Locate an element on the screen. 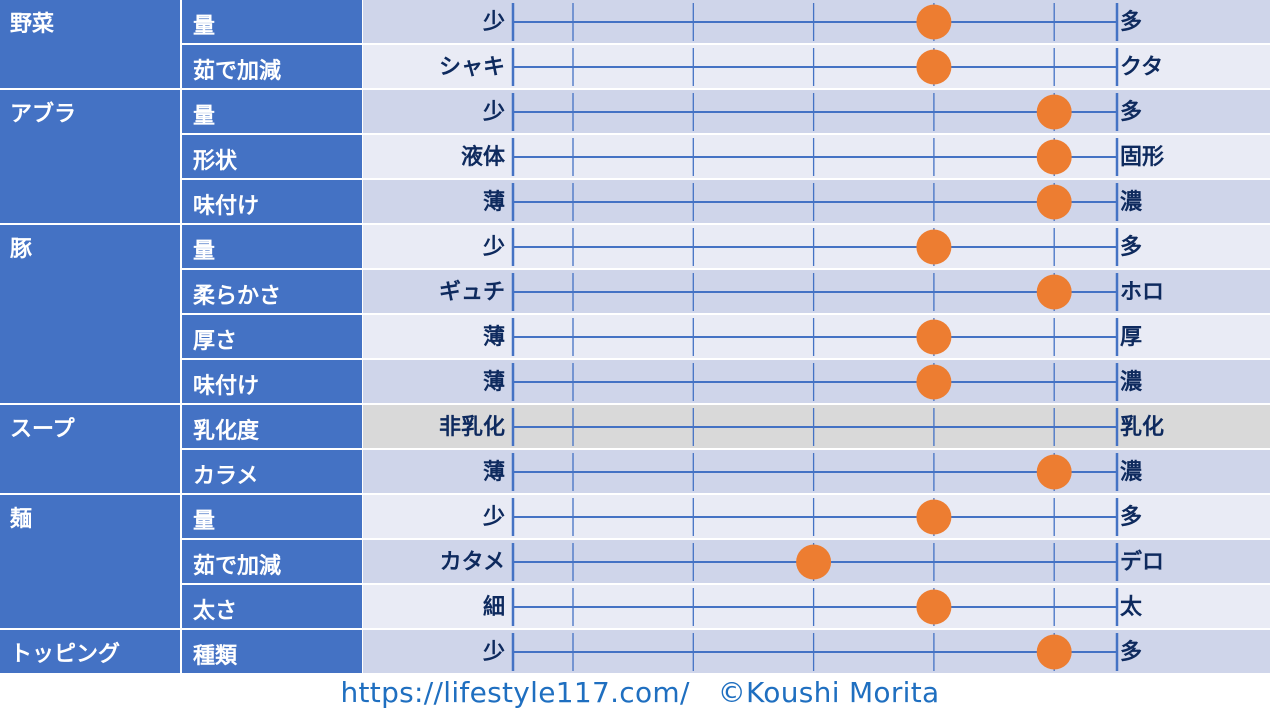 The height and width of the screenshot is (720, 1280). scale-row: 液体 固形 is located at coordinates (816, 156).